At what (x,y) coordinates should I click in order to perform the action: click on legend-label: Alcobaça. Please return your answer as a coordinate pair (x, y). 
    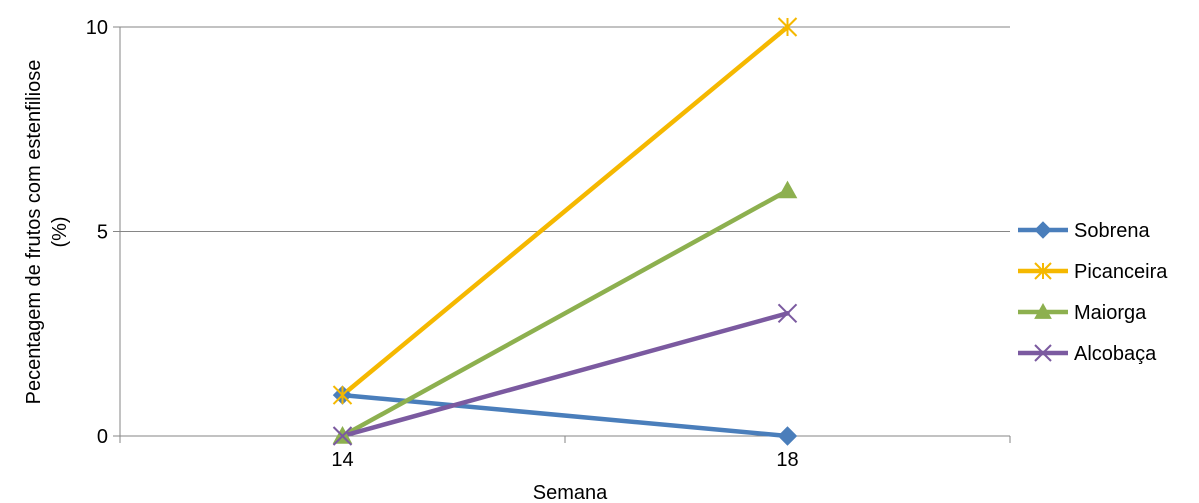
    Looking at the image, I should click on (1115, 354).